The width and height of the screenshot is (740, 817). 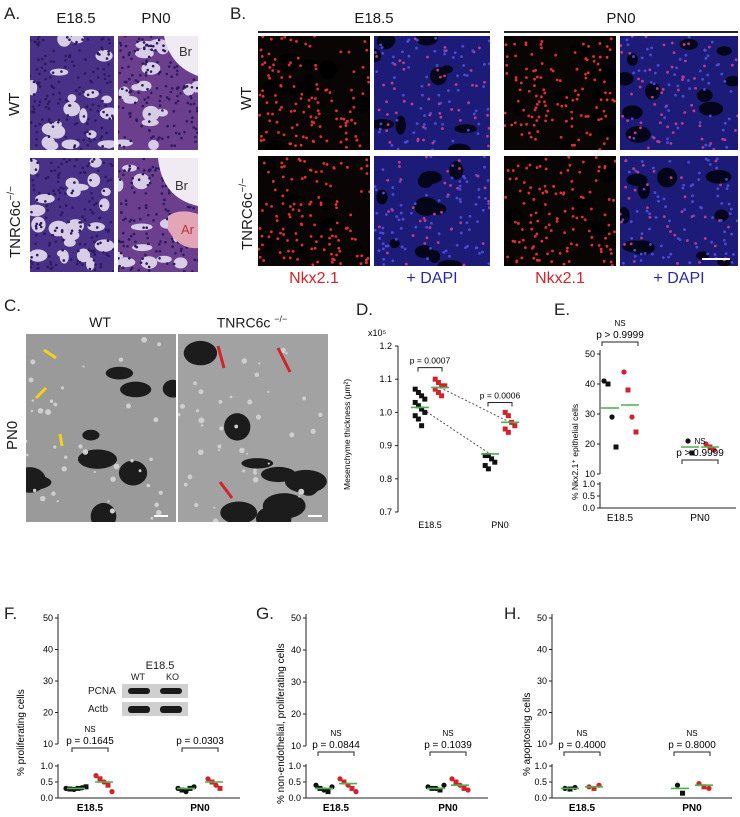 I want to click on chart-h-xtick-label: E18.5, so click(x=582, y=808).